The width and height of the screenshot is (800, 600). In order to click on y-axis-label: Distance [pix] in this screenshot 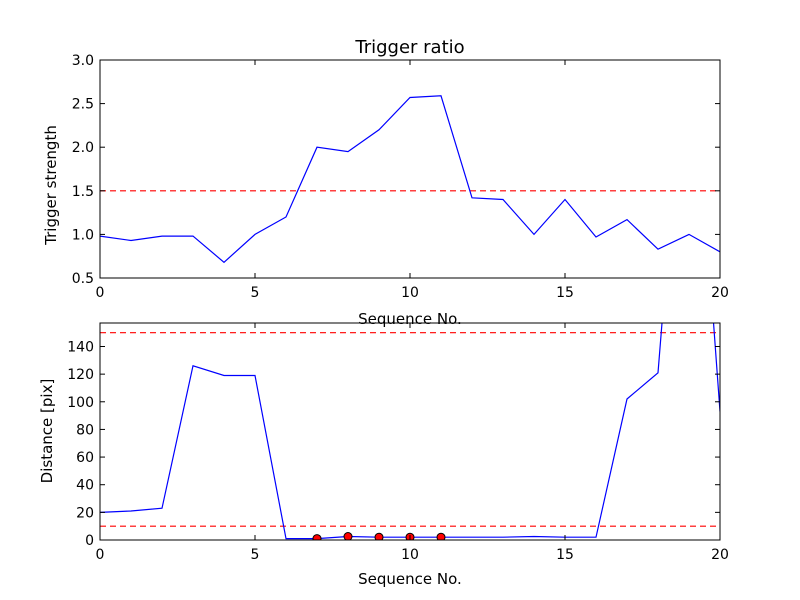, I will do `click(47, 431)`.